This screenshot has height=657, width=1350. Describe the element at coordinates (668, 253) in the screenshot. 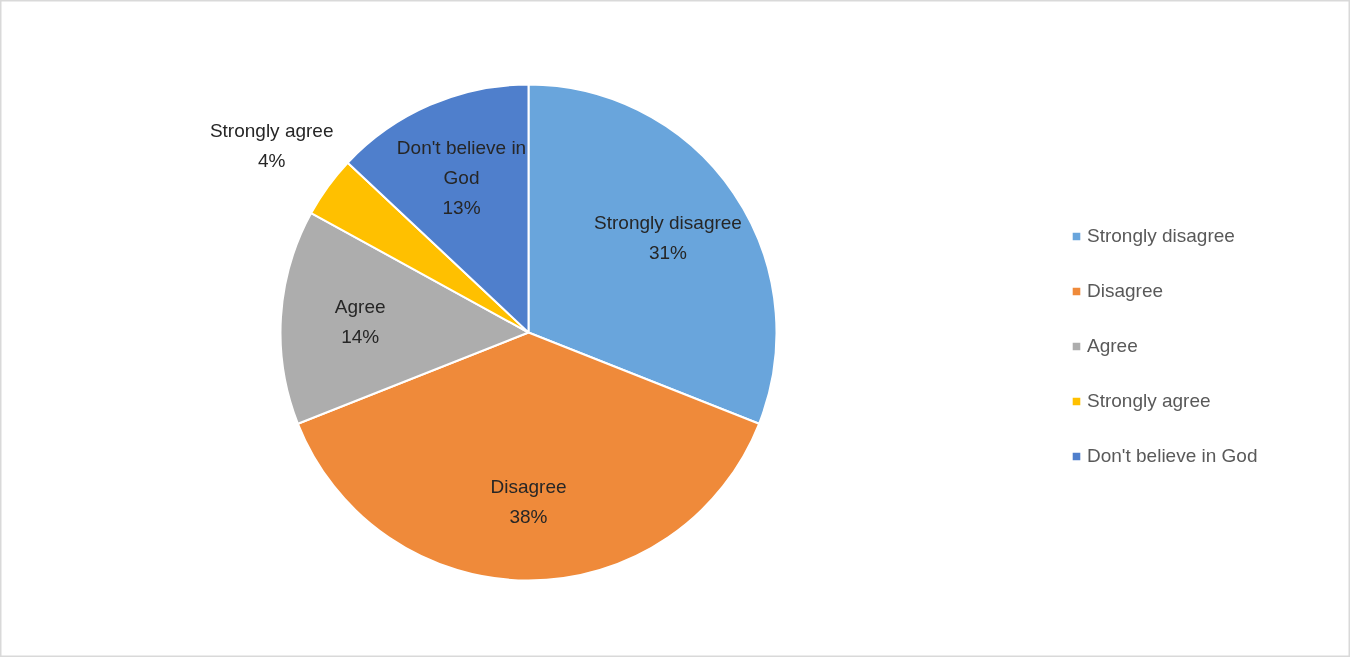

I see `data-label: 31%` at that location.